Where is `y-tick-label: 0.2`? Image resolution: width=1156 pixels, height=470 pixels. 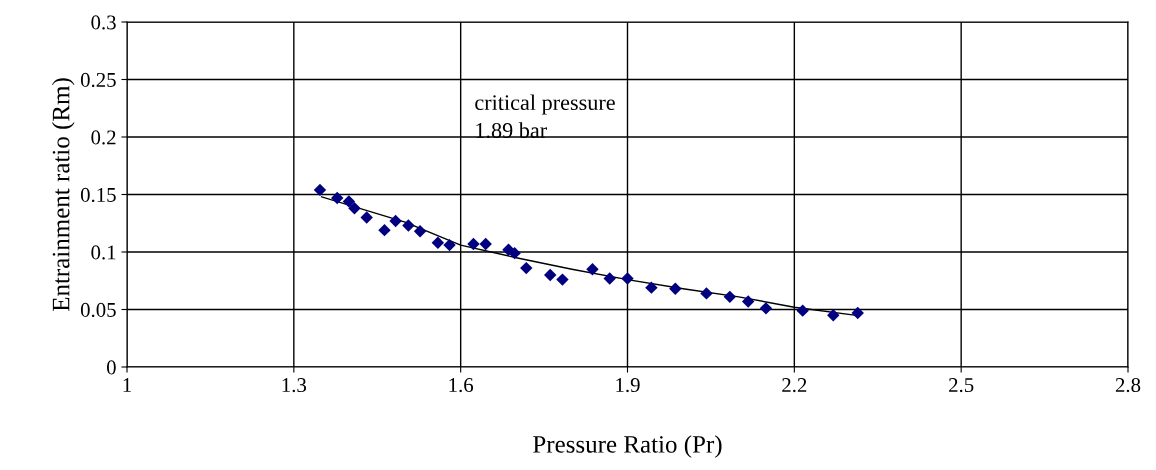 y-tick-label: 0.2 is located at coordinates (103, 137).